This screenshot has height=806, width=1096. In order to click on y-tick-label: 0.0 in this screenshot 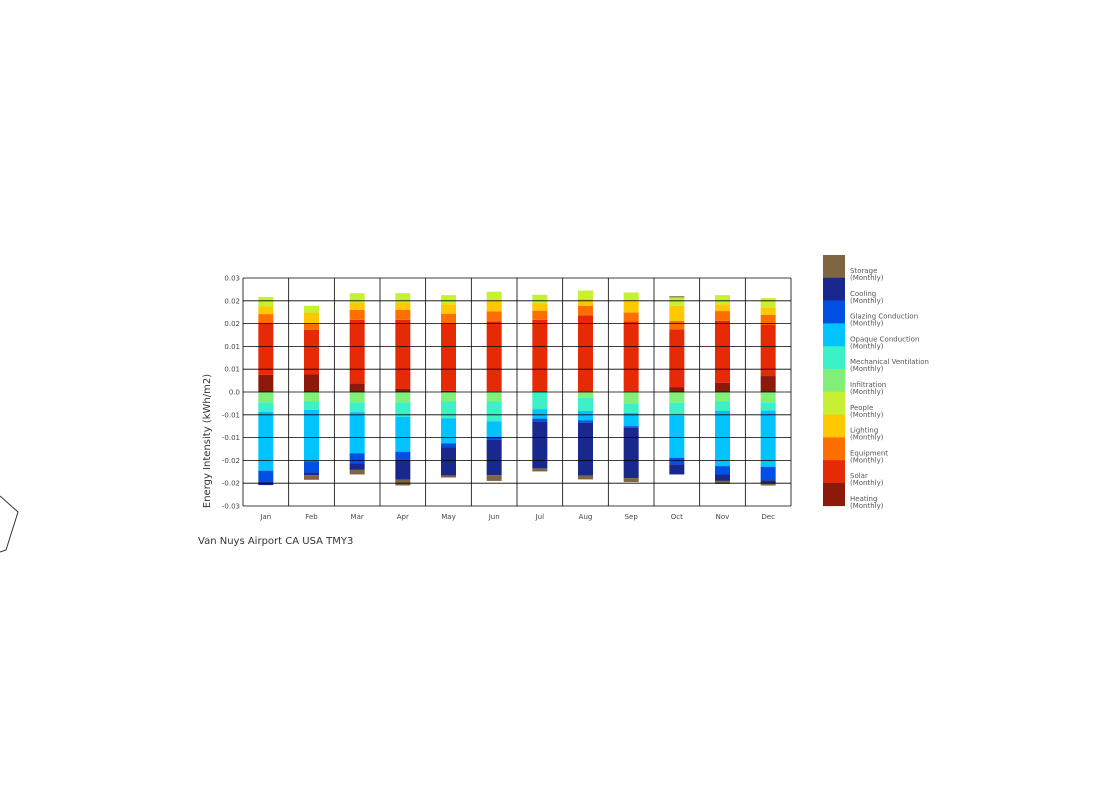, I will do `click(234, 393)`.